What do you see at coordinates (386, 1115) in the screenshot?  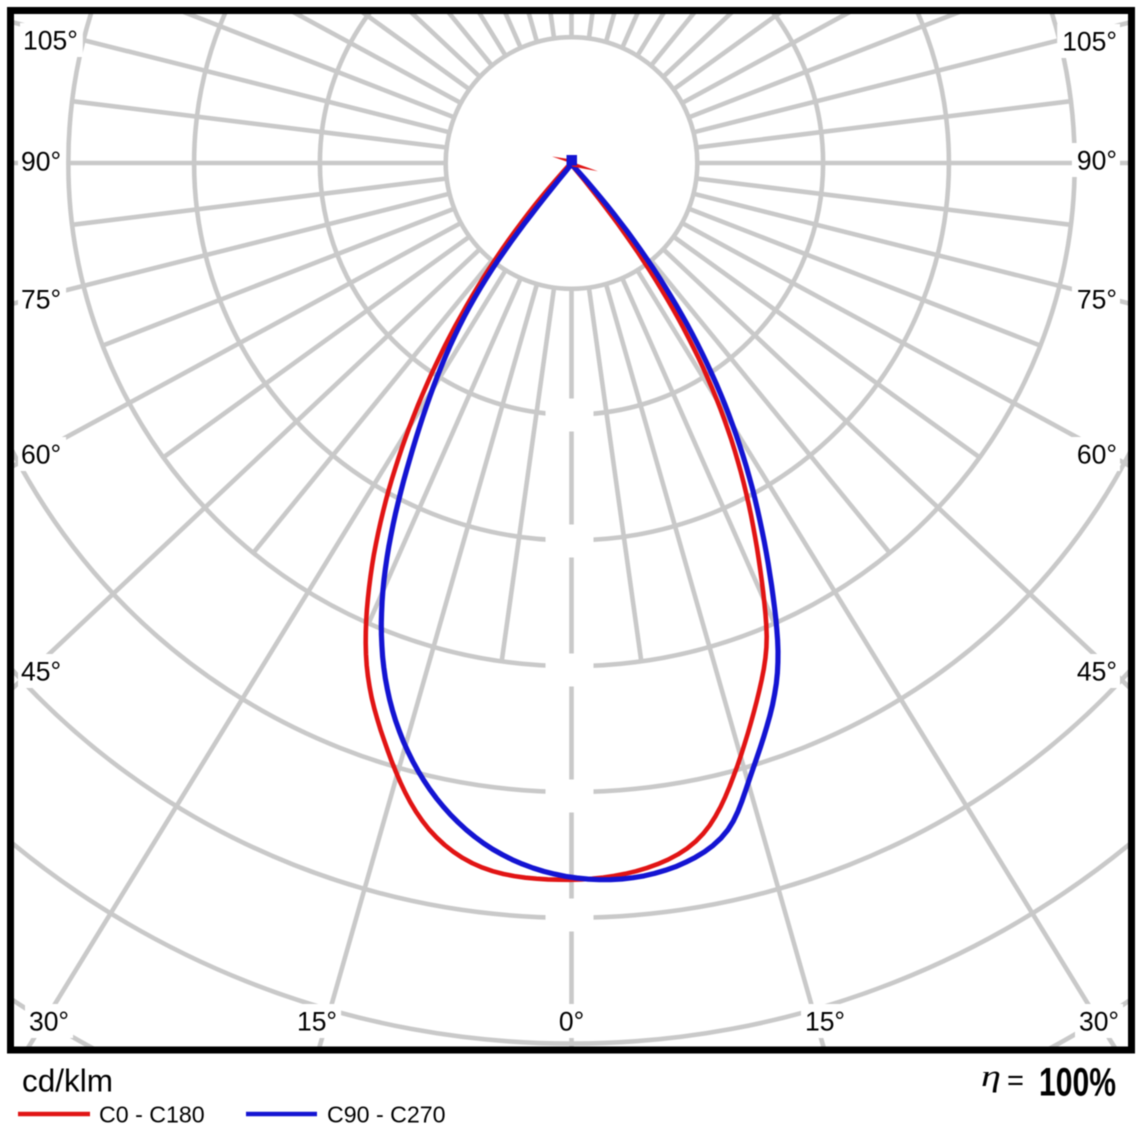 I see `svg-text: C90 - C270` at bounding box center [386, 1115].